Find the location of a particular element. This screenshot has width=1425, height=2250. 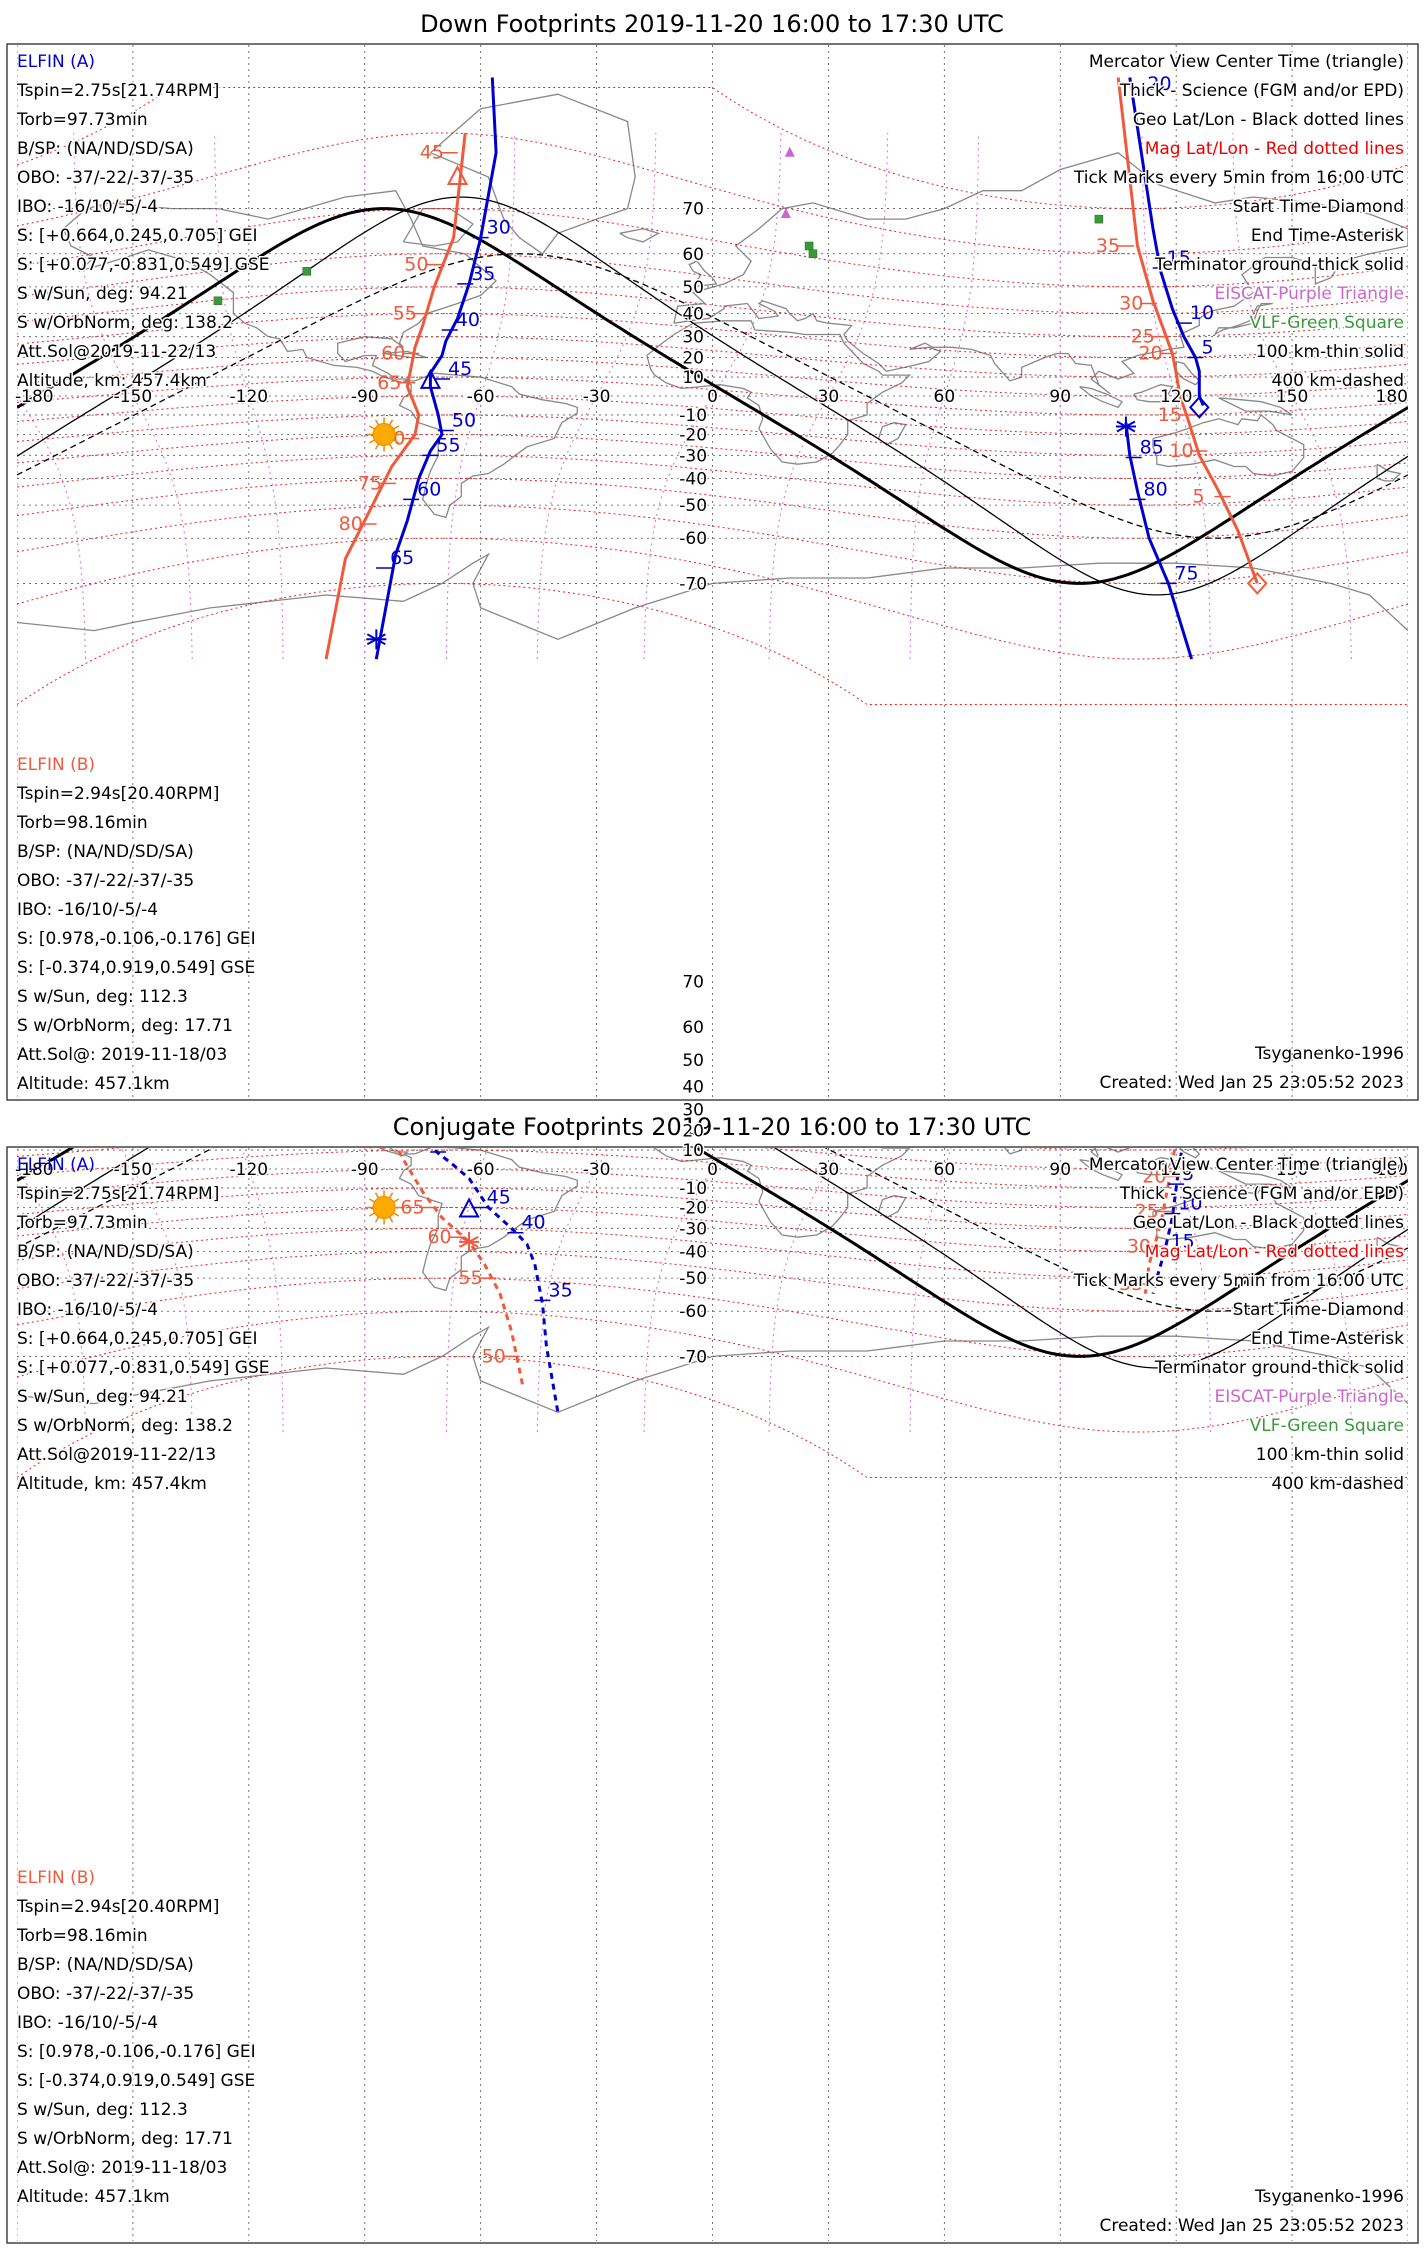

coastline-antarctica is located at coordinates (712, 1369).